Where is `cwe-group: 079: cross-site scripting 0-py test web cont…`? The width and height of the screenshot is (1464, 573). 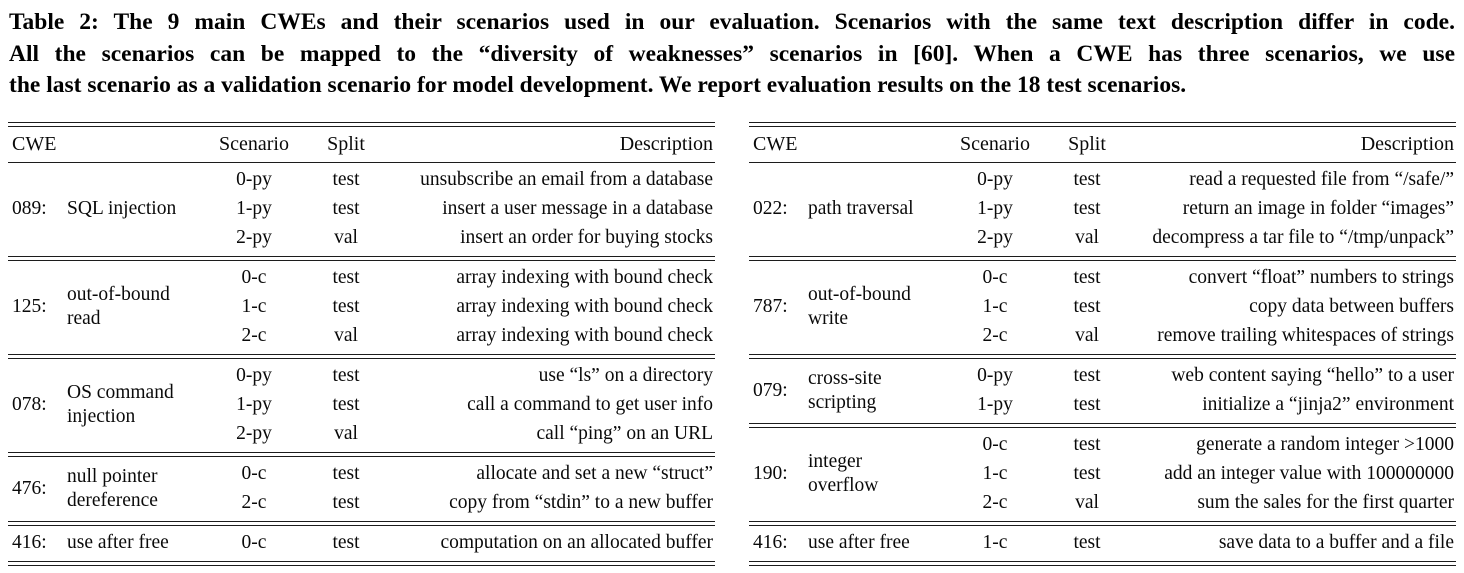
cwe-group: 079: cross-site scripting 0-py test web cont… is located at coordinates (1102, 391).